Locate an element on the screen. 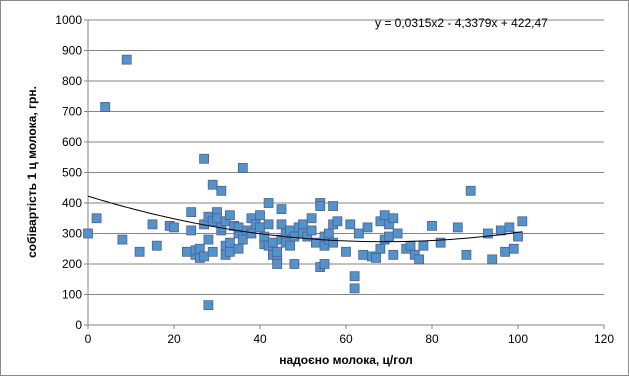 The image size is (629, 376). y-tick-label: 0 is located at coordinates (78, 325).